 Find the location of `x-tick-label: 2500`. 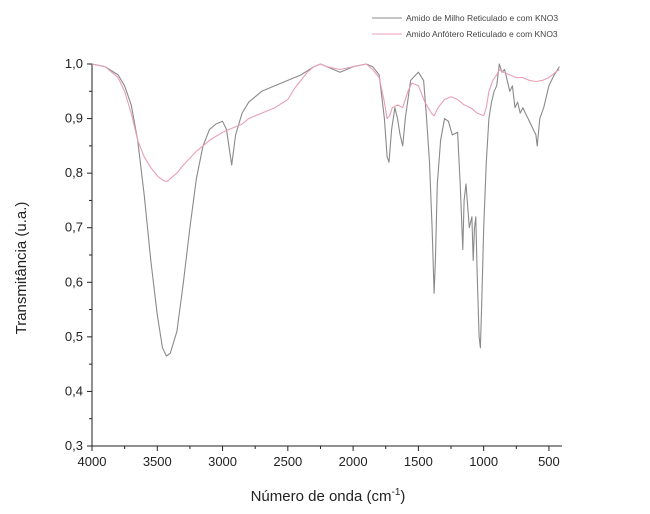

x-tick-label: 2500 is located at coordinates (287, 461).